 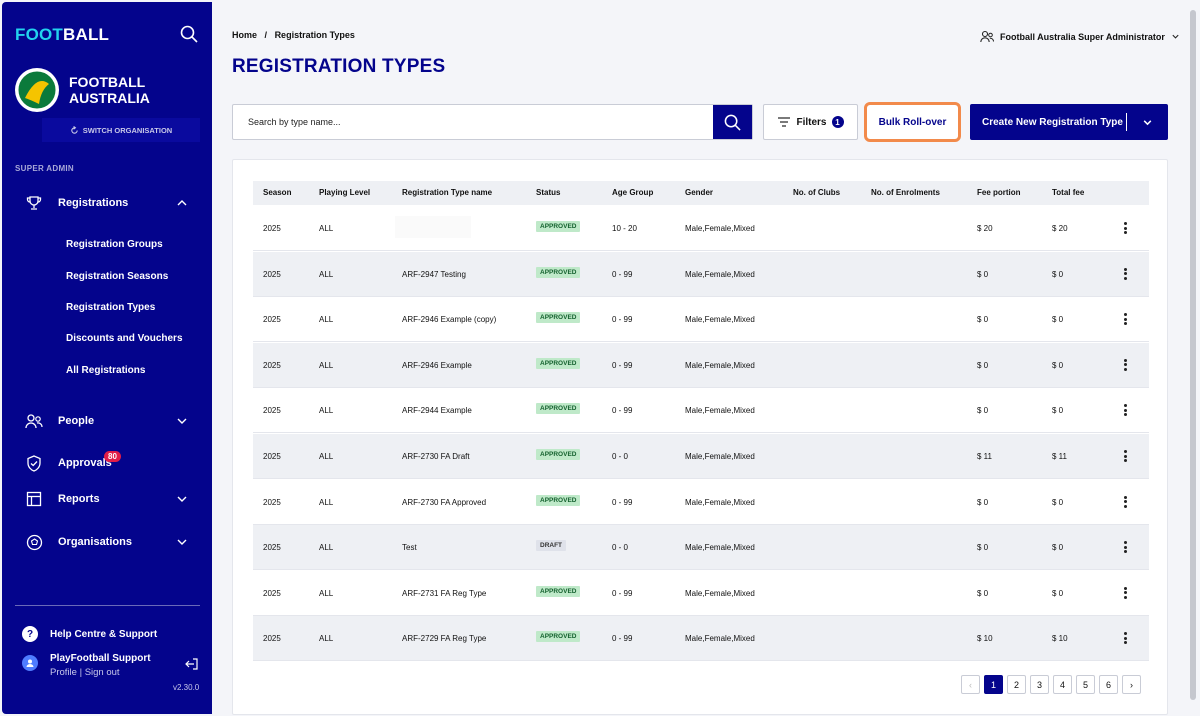 I want to click on cell-age: 0 - 0, so click(x=620, y=548).